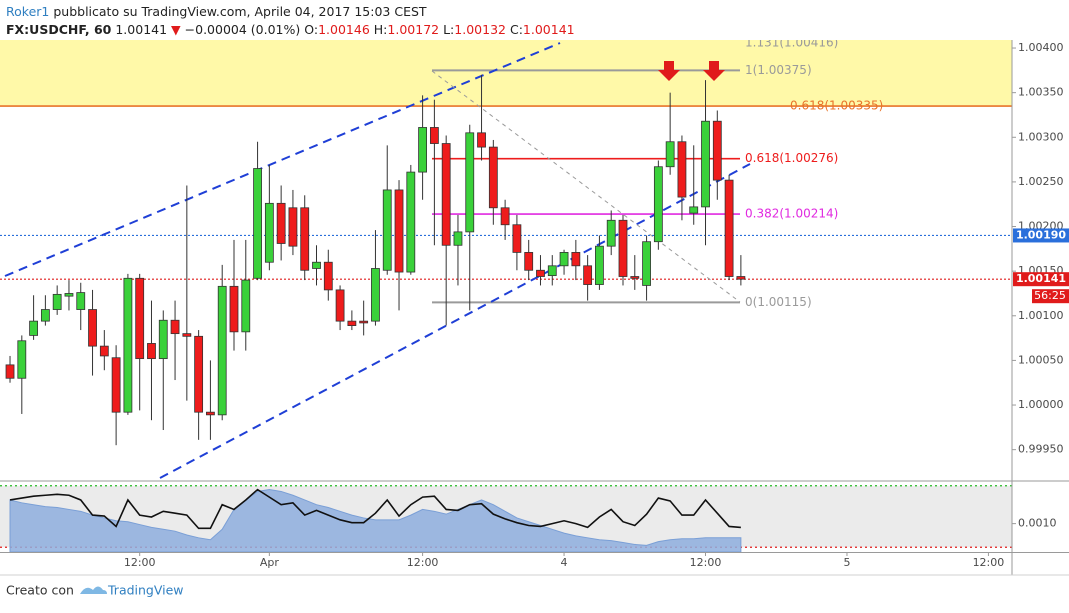  I want to click on countdown-tag, so click(1050, 296).